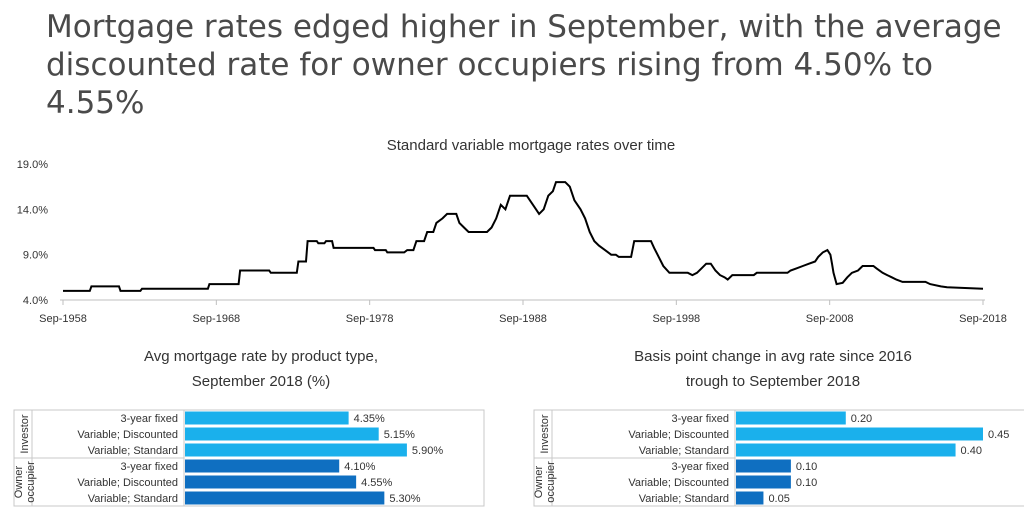 This screenshot has width=1024, height=514. What do you see at coordinates (983, 319) in the screenshot?
I see `x-tick-label: Sep-2018` at bounding box center [983, 319].